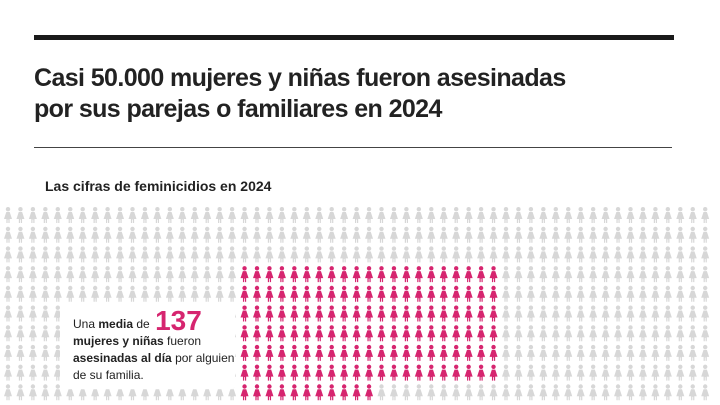 Image resolution: width=720 pixels, height=405 pixels. Describe the element at coordinates (118, 341) in the screenshot. I see `callout-emphasis-women: mujeres y niñas` at that location.